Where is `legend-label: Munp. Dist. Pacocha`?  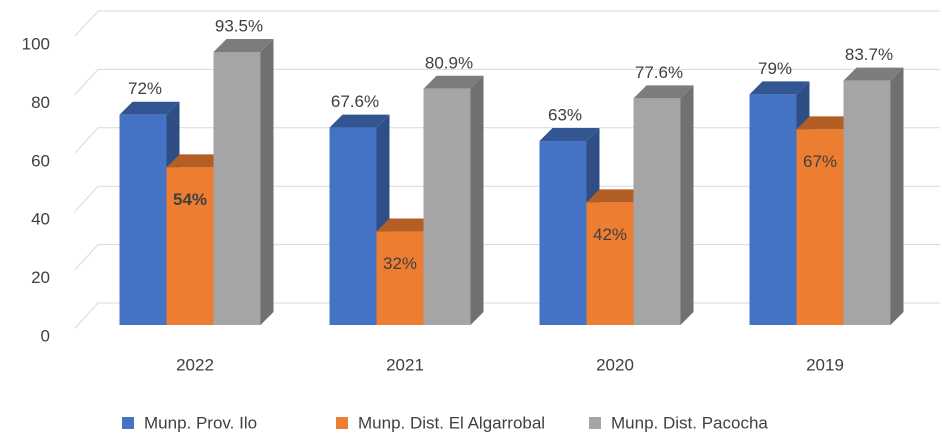
legend-label: Munp. Dist. Pacocha is located at coordinates (689, 422).